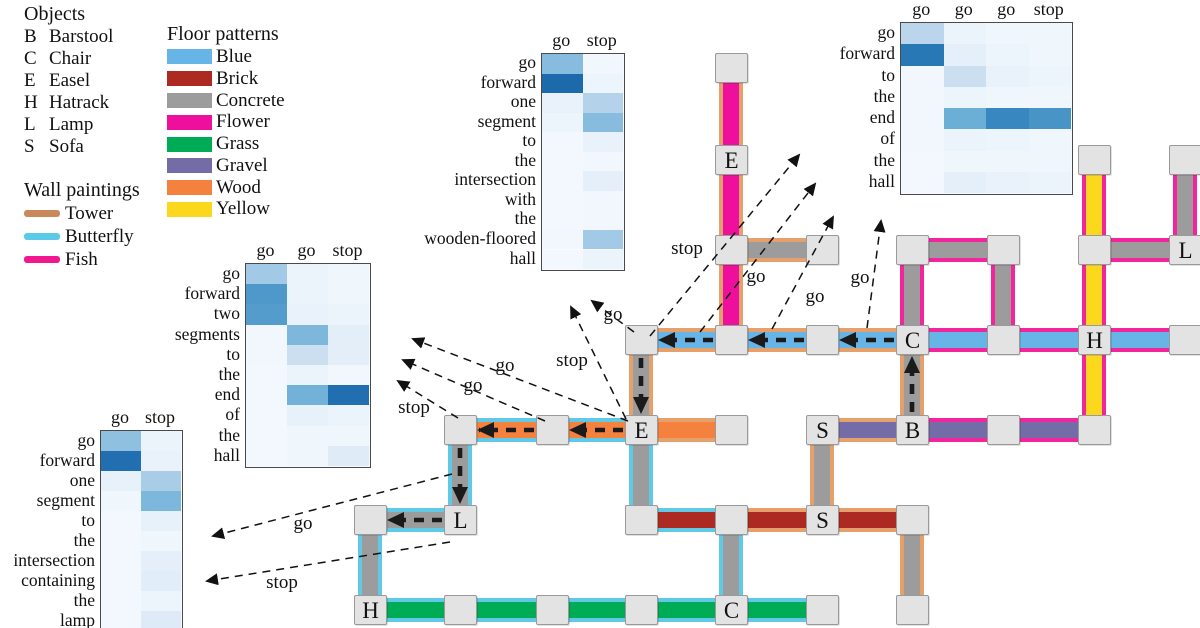  I want to click on corridor-flower-floor-tower-walls, so click(731, 114).